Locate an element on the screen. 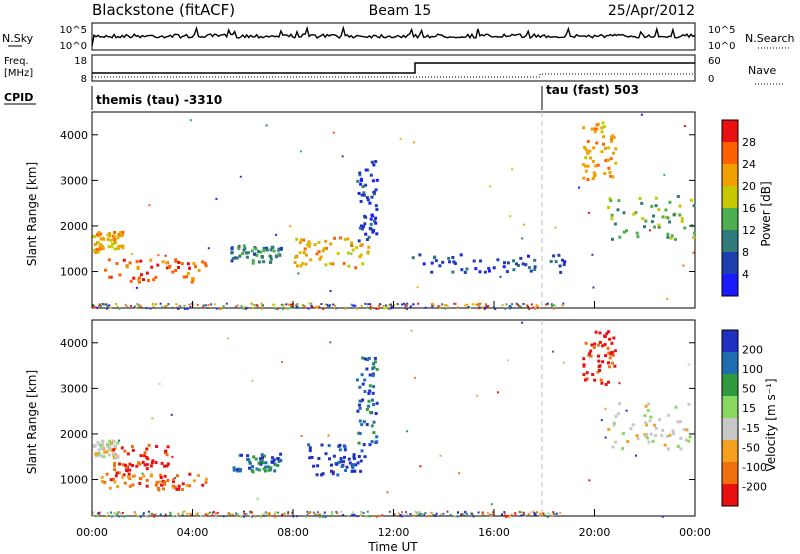 Image resolution: width=800 pixels, height=554 pixels. power-colorbar-tick: 20 is located at coordinates (749, 186).